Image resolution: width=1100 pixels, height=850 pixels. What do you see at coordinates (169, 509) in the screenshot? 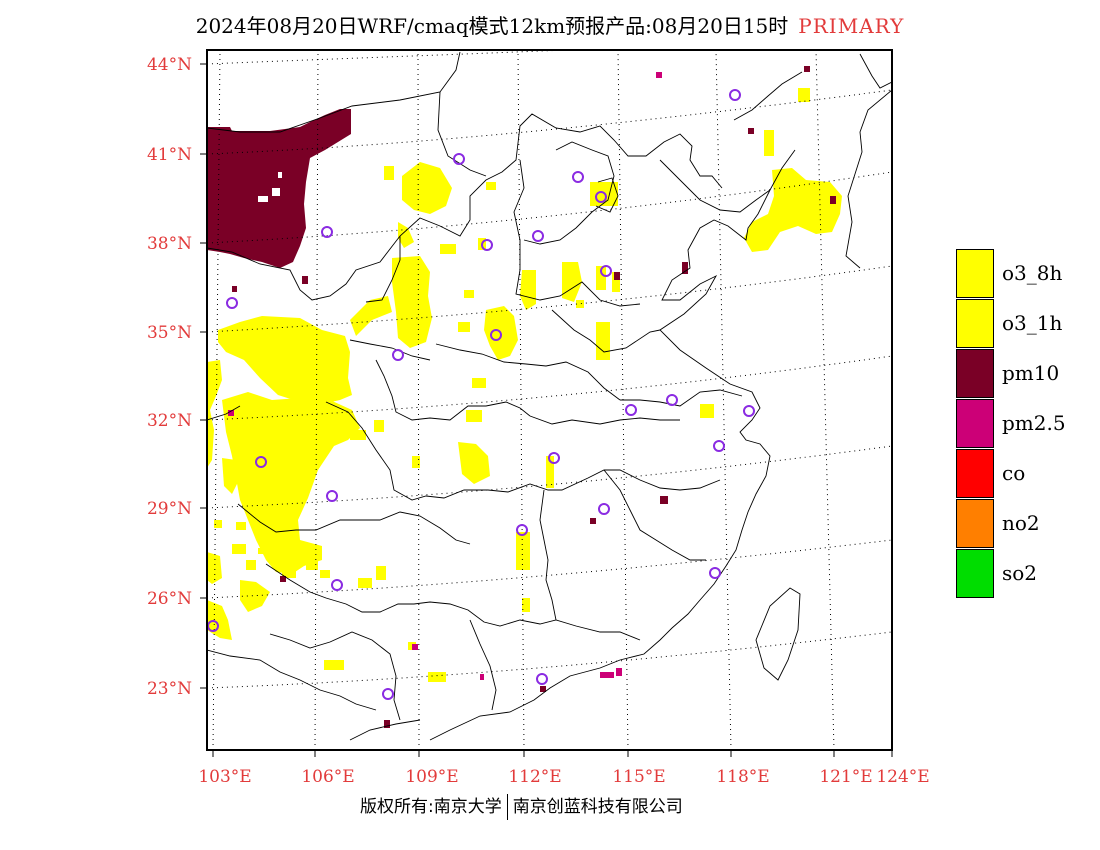
I see `lat-label: 29°N` at bounding box center [169, 509].